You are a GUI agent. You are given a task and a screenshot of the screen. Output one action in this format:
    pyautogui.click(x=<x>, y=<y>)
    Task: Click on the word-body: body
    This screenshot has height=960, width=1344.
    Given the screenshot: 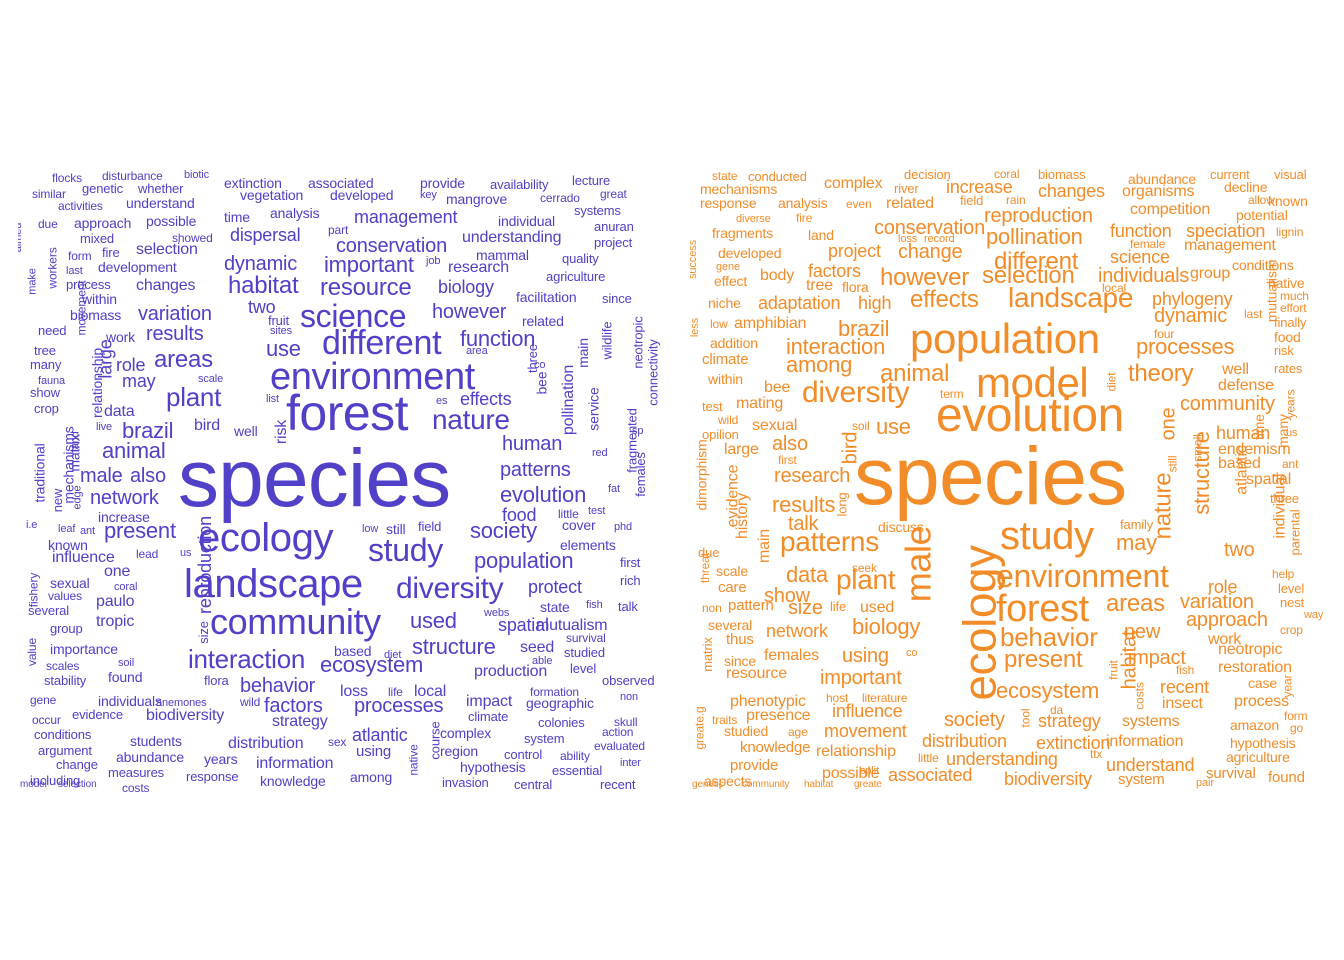 What is the action you would take?
    pyautogui.click(x=777, y=275)
    